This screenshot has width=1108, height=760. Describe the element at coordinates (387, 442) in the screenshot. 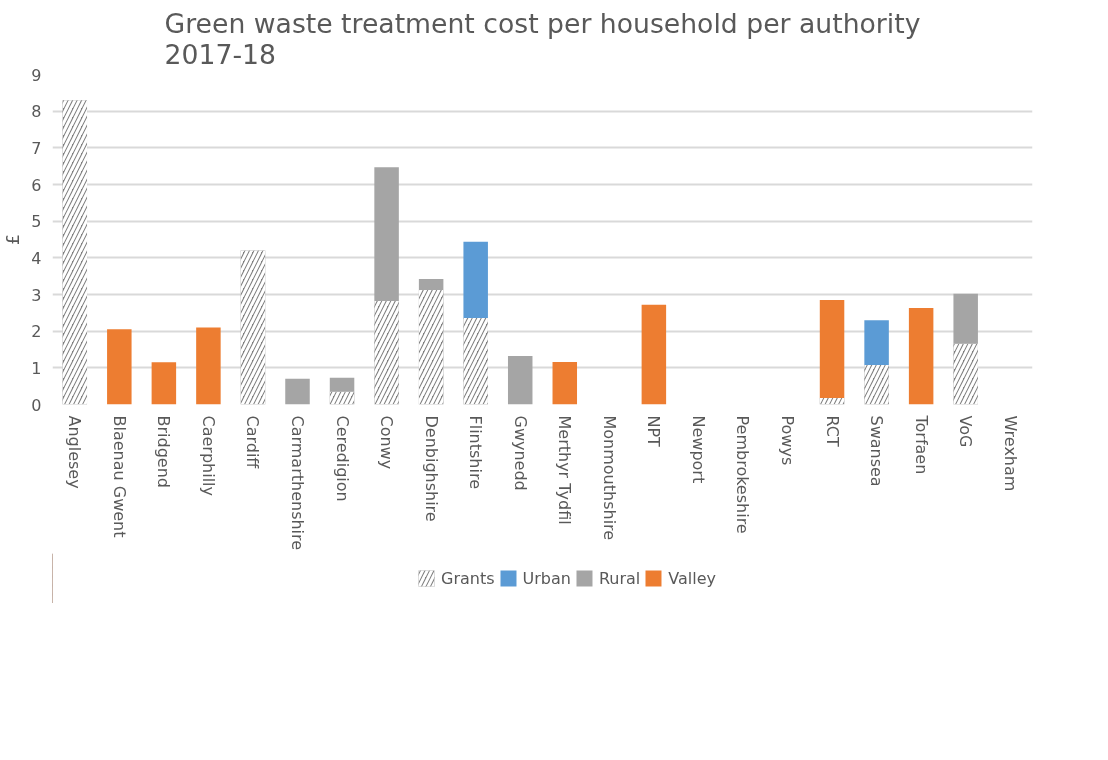

I see `x-tick-label: Conwy` at that location.